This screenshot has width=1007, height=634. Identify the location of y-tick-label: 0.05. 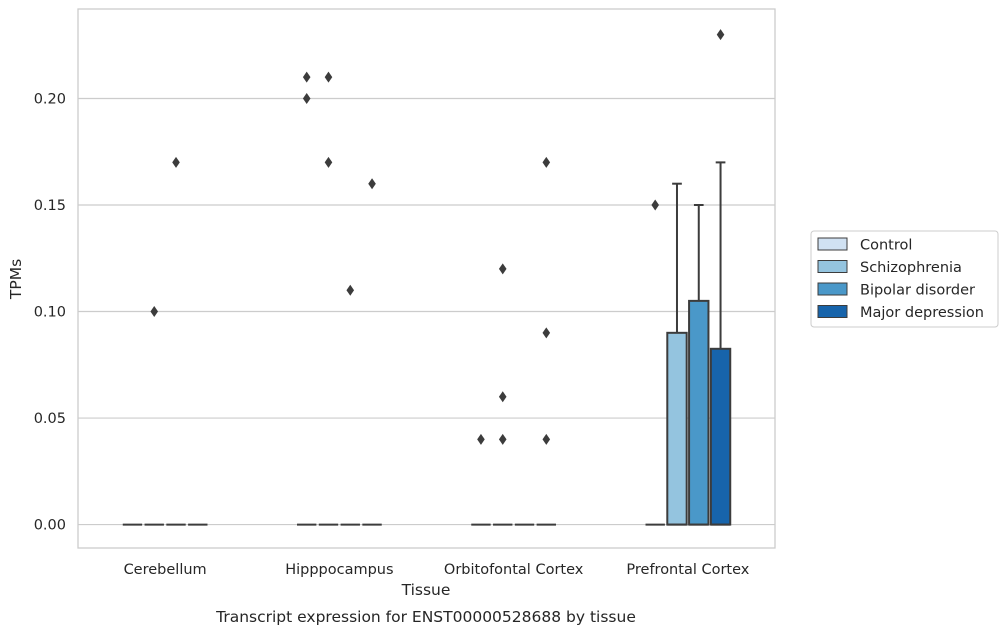
(50, 419).